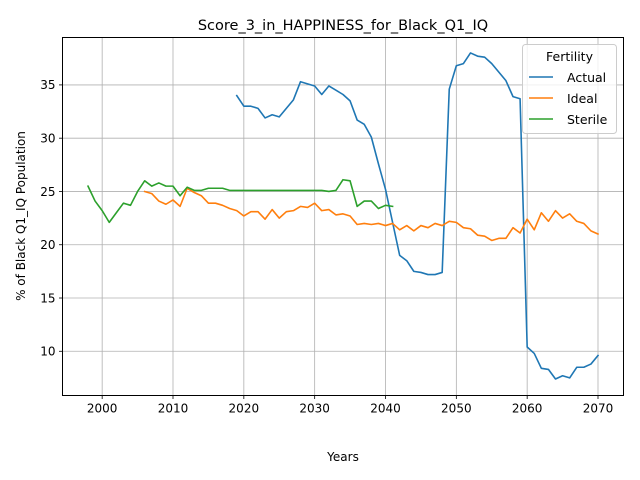 Image resolution: width=640 pixels, height=480 pixels. What do you see at coordinates (173, 409) in the screenshot?
I see `x-tick-label: 2010` at bounding box center [173, 409].